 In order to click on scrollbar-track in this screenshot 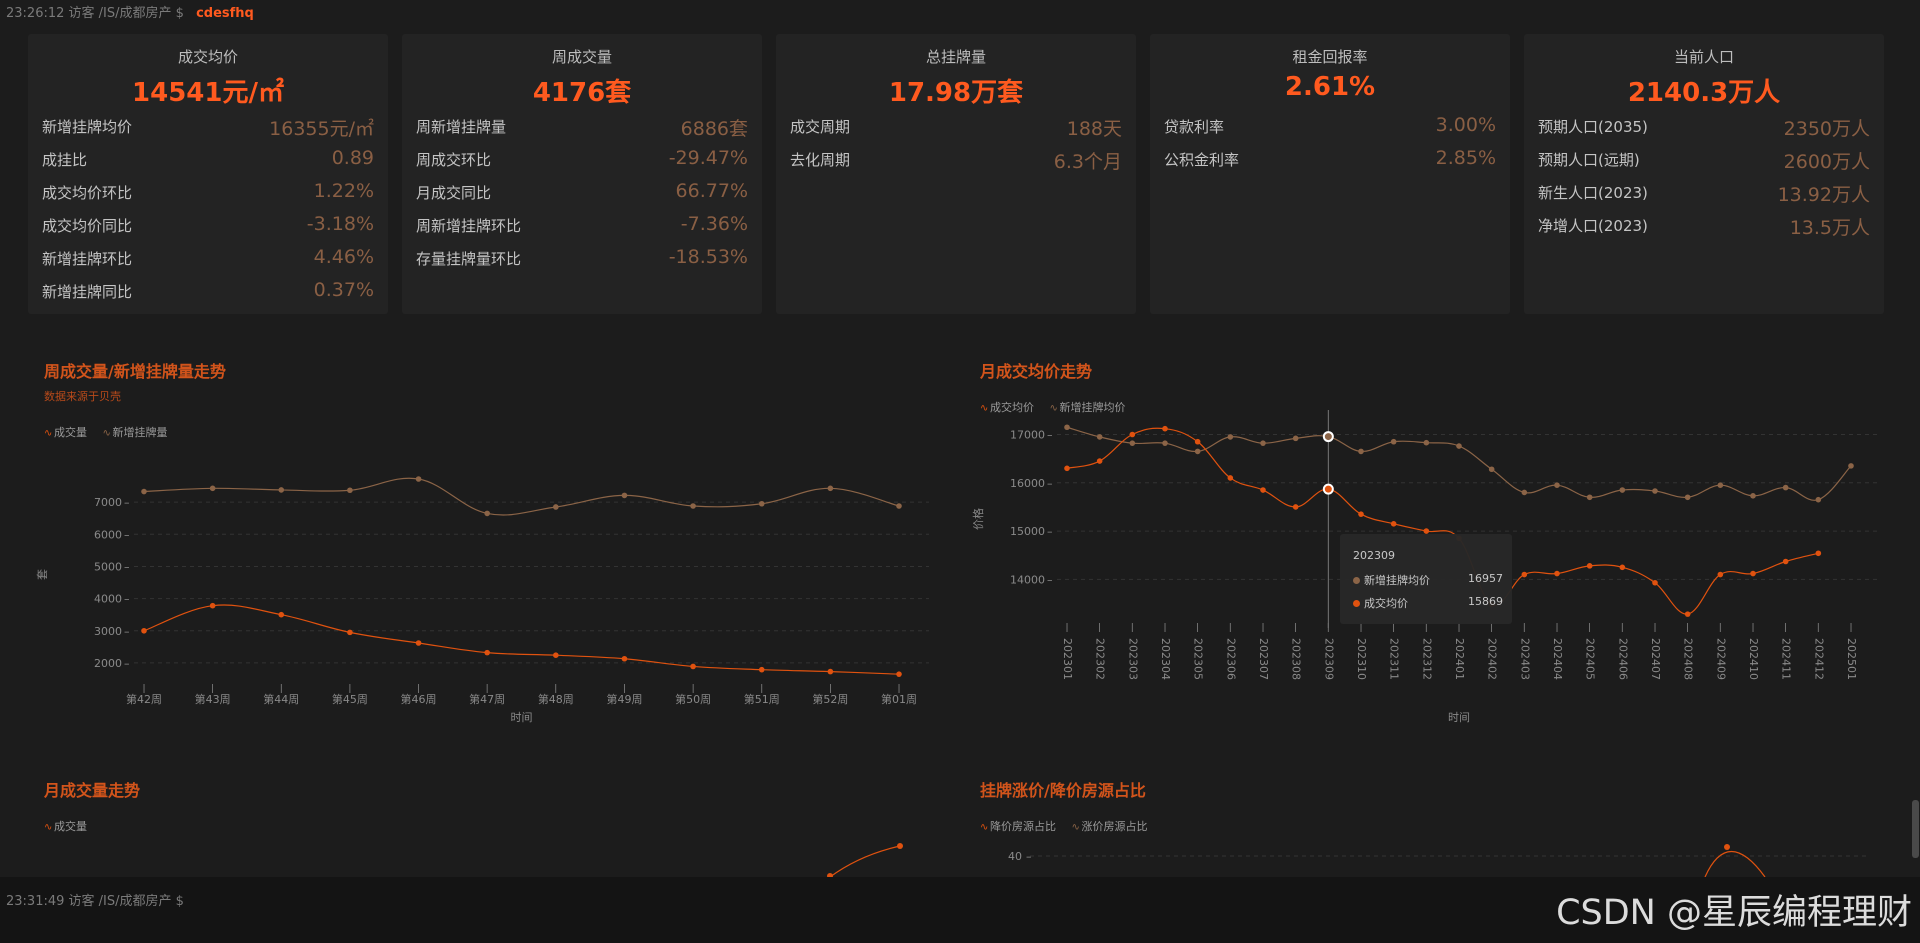, I will do `click(1915, 438)`.